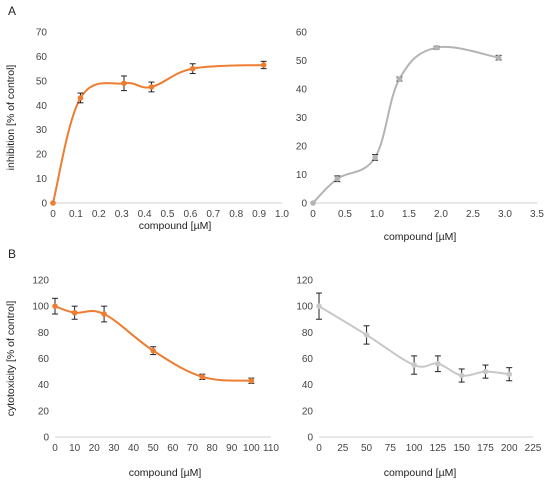 This screenshot has width=550, height=490. What do you see at coordinates (271, 448) in the screenshot?
I see `x-tick-label: 110` at bounding box center [271, 448].